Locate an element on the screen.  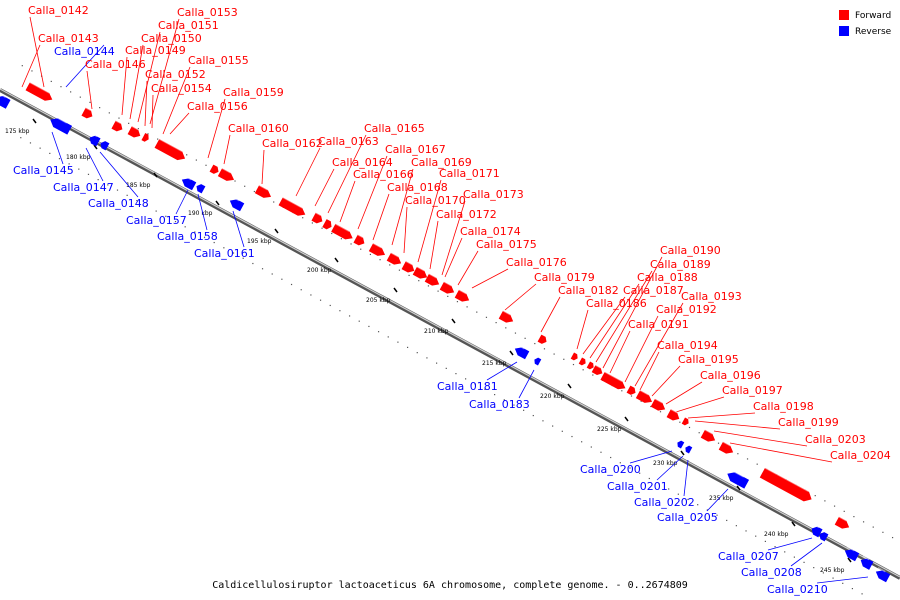
gene-label: Calla_0201 is located at coordinates (637, 486).